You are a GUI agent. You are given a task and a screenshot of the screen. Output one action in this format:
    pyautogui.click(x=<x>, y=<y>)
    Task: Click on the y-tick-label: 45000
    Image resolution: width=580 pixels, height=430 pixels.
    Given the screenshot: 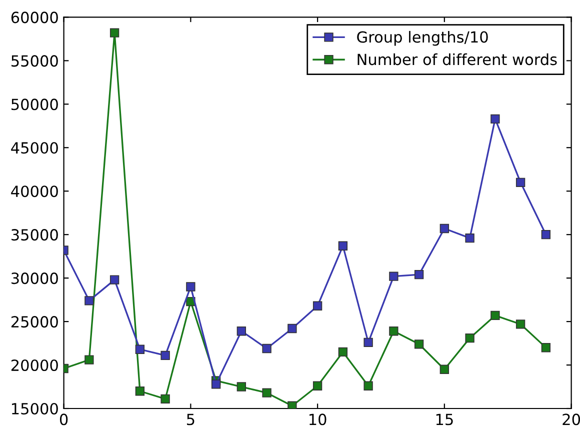 What is the action you would take?
    pyautogui.click(x=34, y=148)
    